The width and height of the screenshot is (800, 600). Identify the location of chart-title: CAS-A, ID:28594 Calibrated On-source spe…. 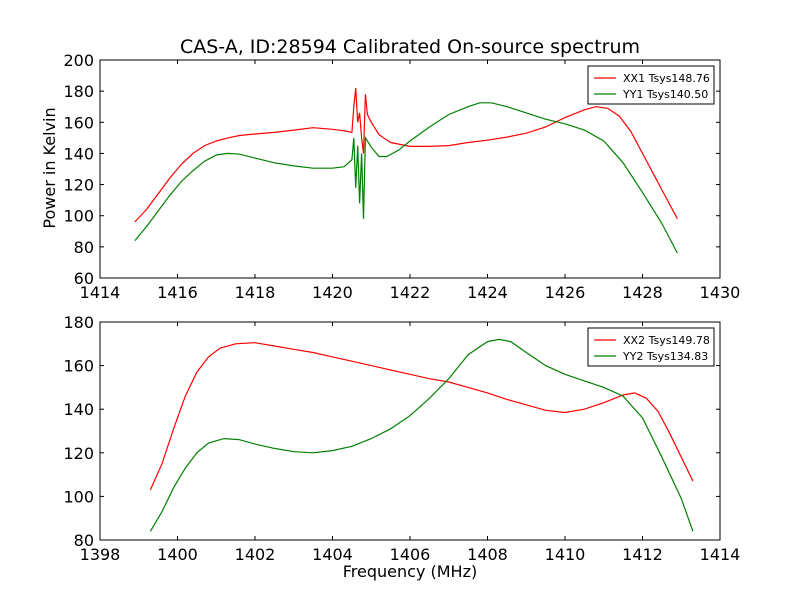
(410, 47).